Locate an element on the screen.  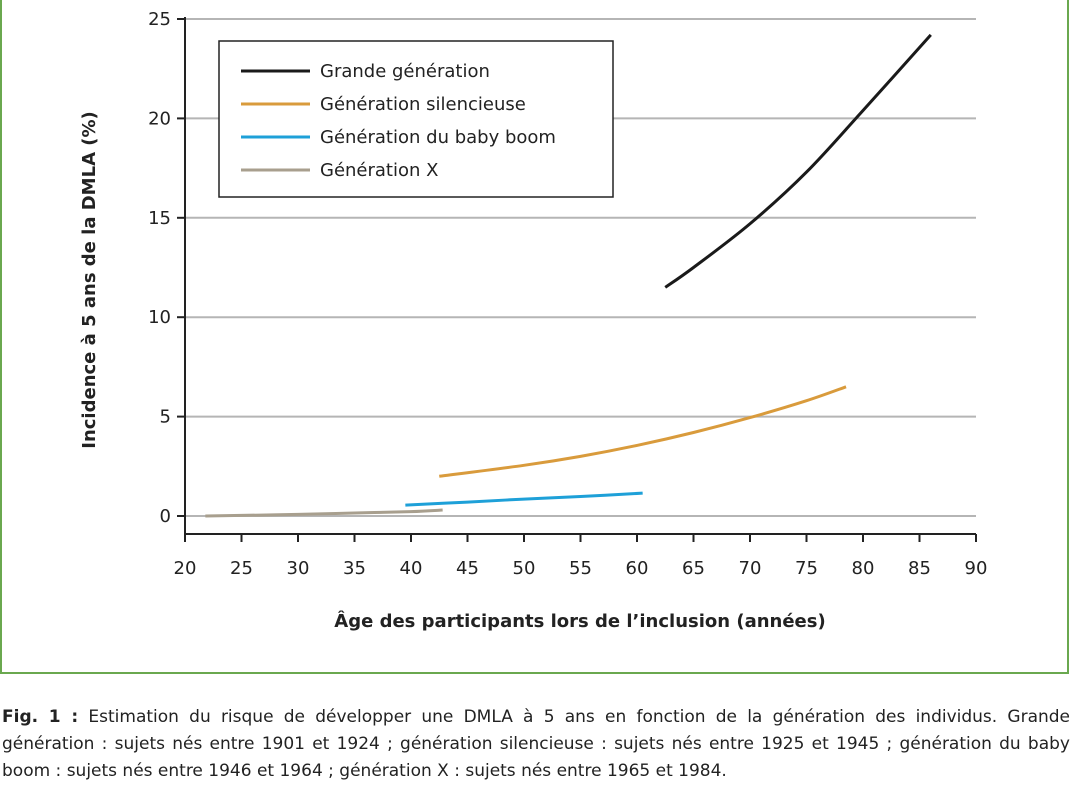
x-tick-label: 45 is located at coordinates (467, 568).